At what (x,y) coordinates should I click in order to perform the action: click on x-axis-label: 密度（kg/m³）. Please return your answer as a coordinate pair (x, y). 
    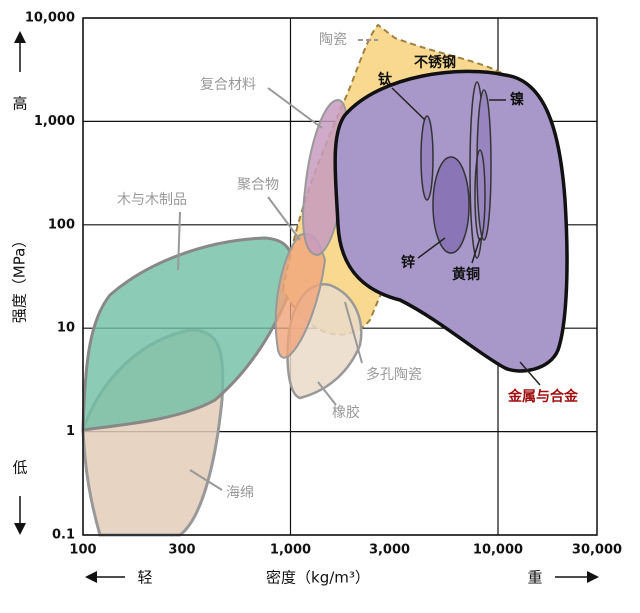
    Looking at the image, I should click on (318, 578).